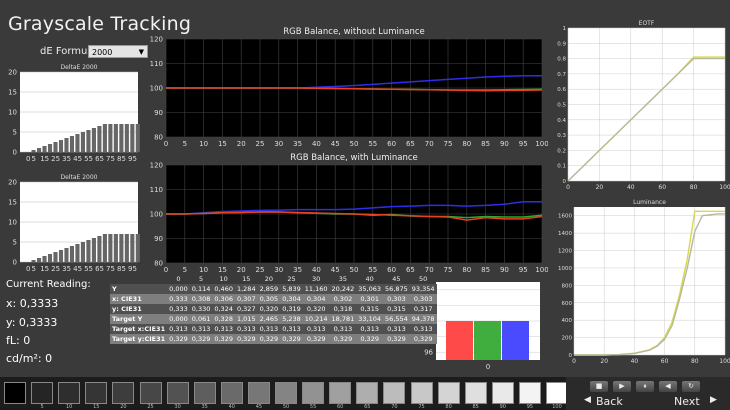 This screenshot has width=730, height=410. Describe the element at coordinates (410, 270) in the screenshot. I see `x-tick-label: 65` at that location.